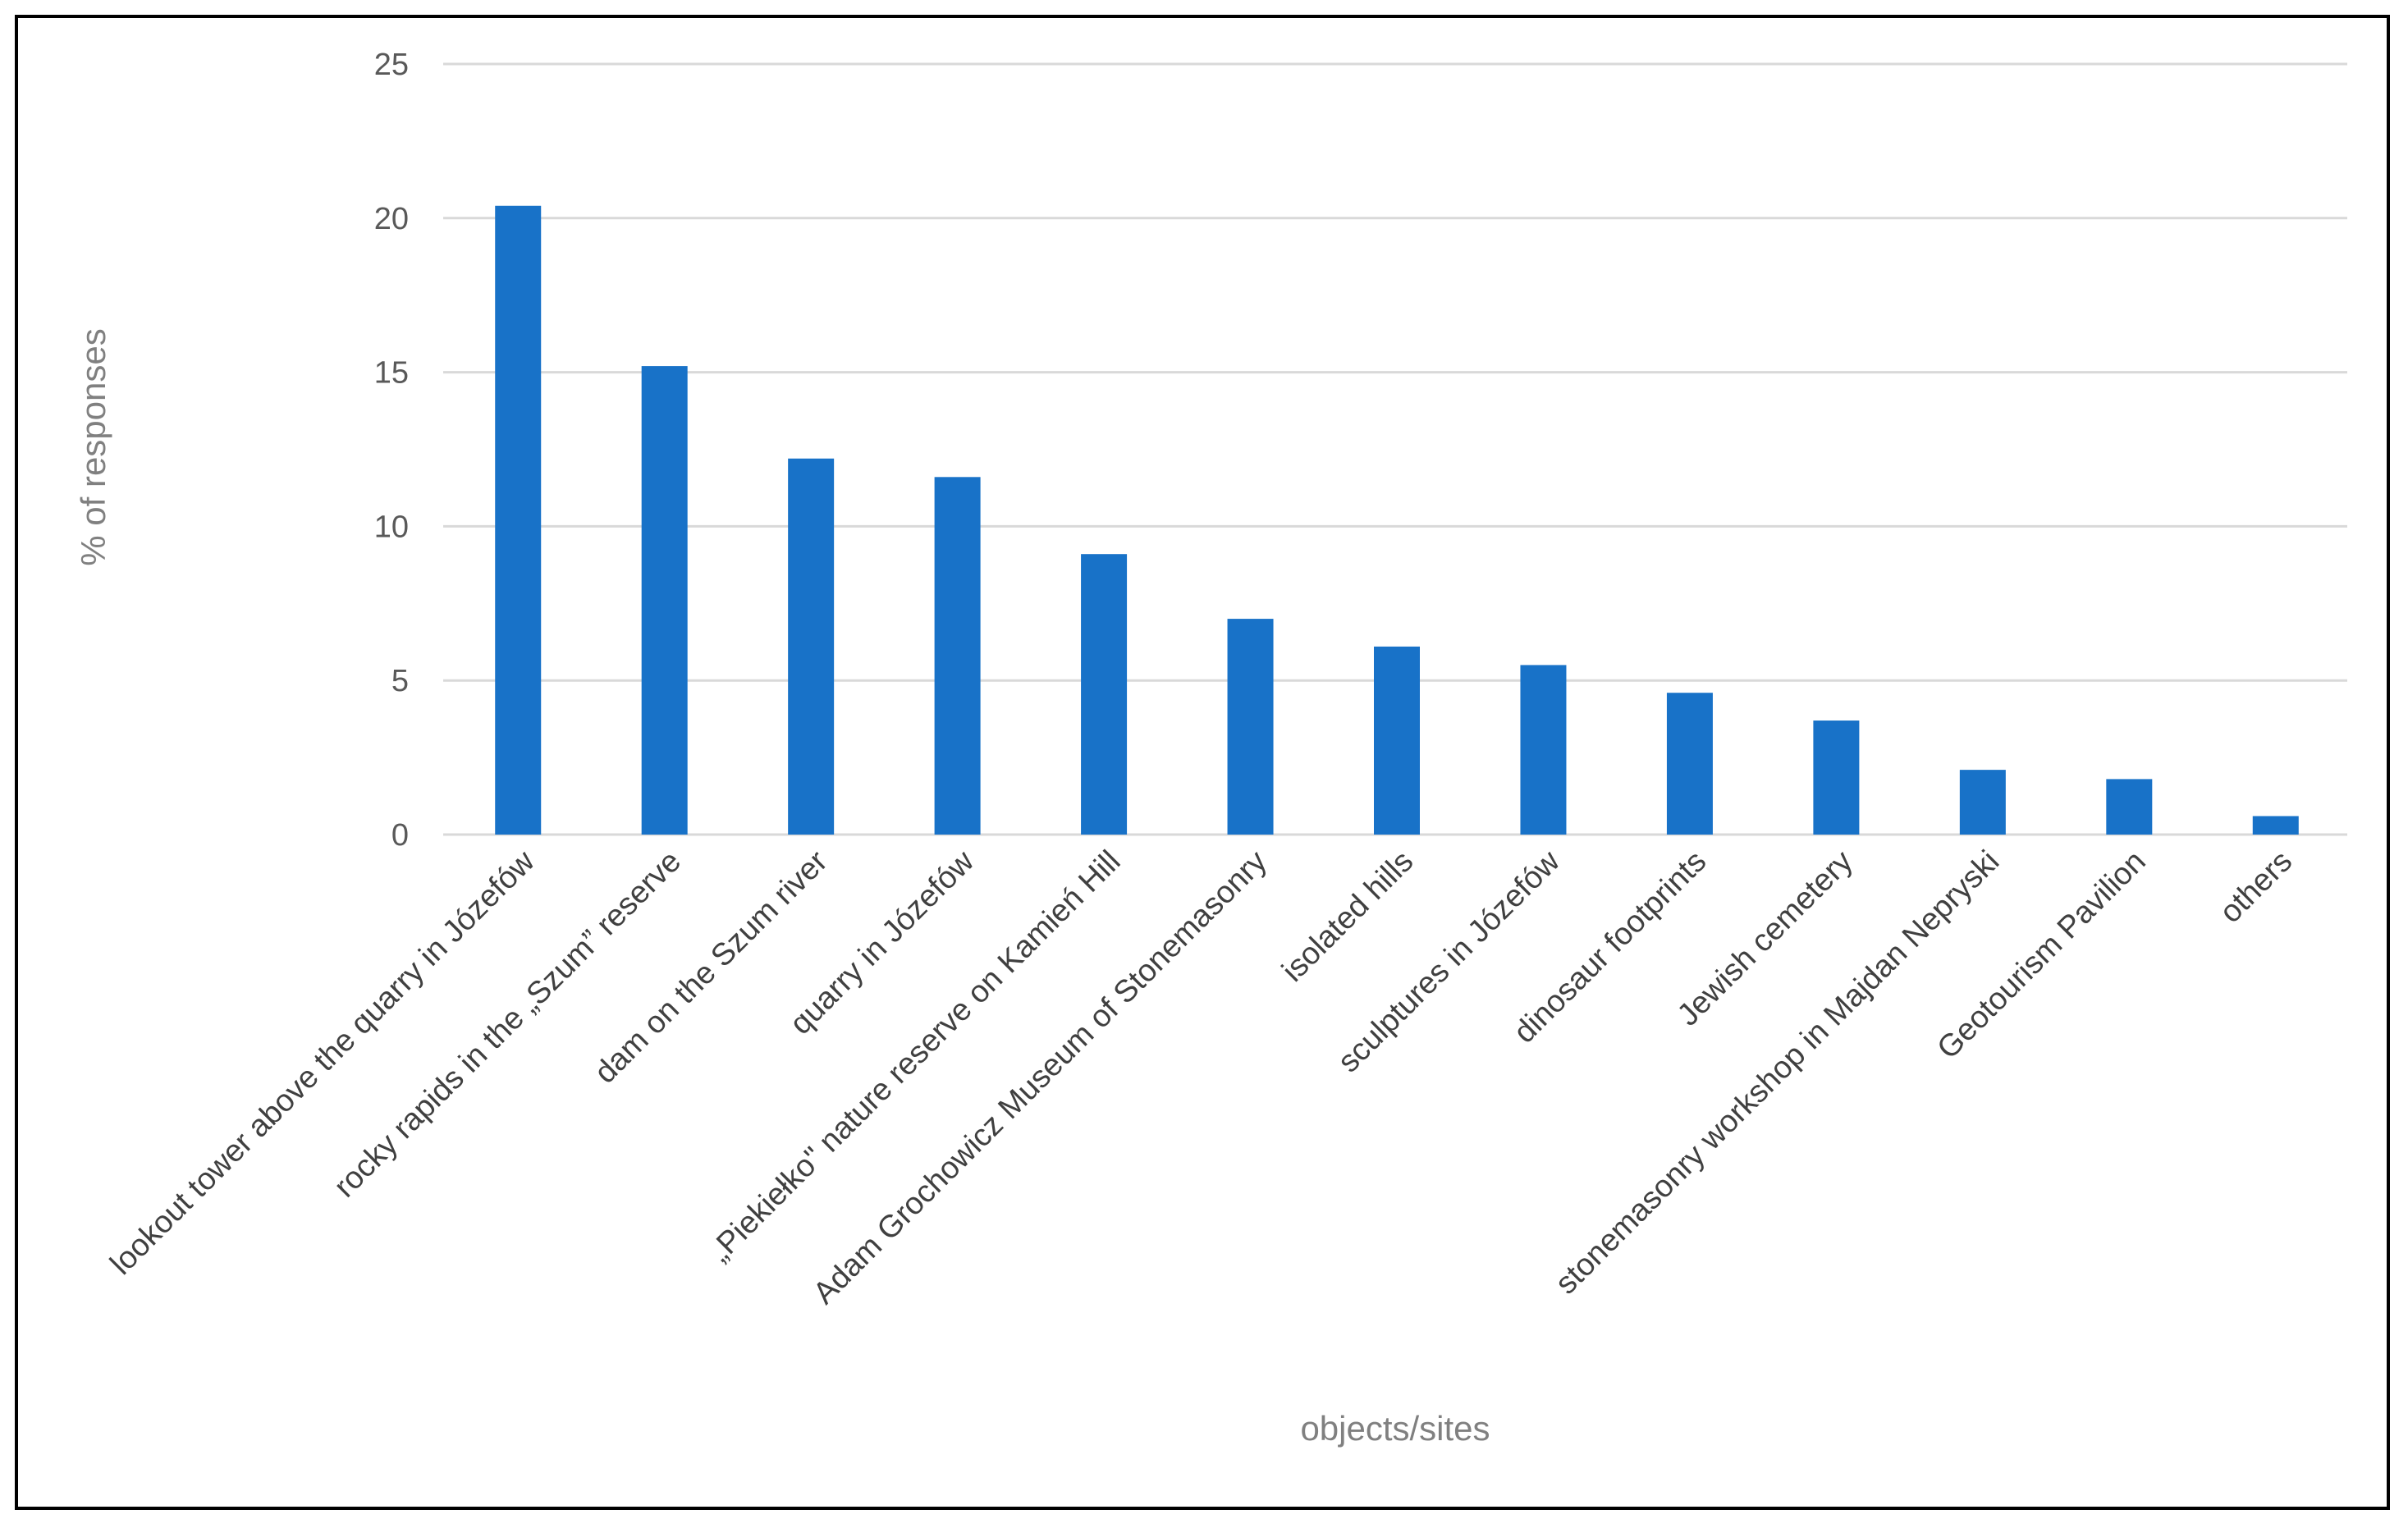 The image size is (2408, 1528). Describe the element at coordinates (93, 447) in the screenshot. I see `y-axis-title: % of responses` at that location.